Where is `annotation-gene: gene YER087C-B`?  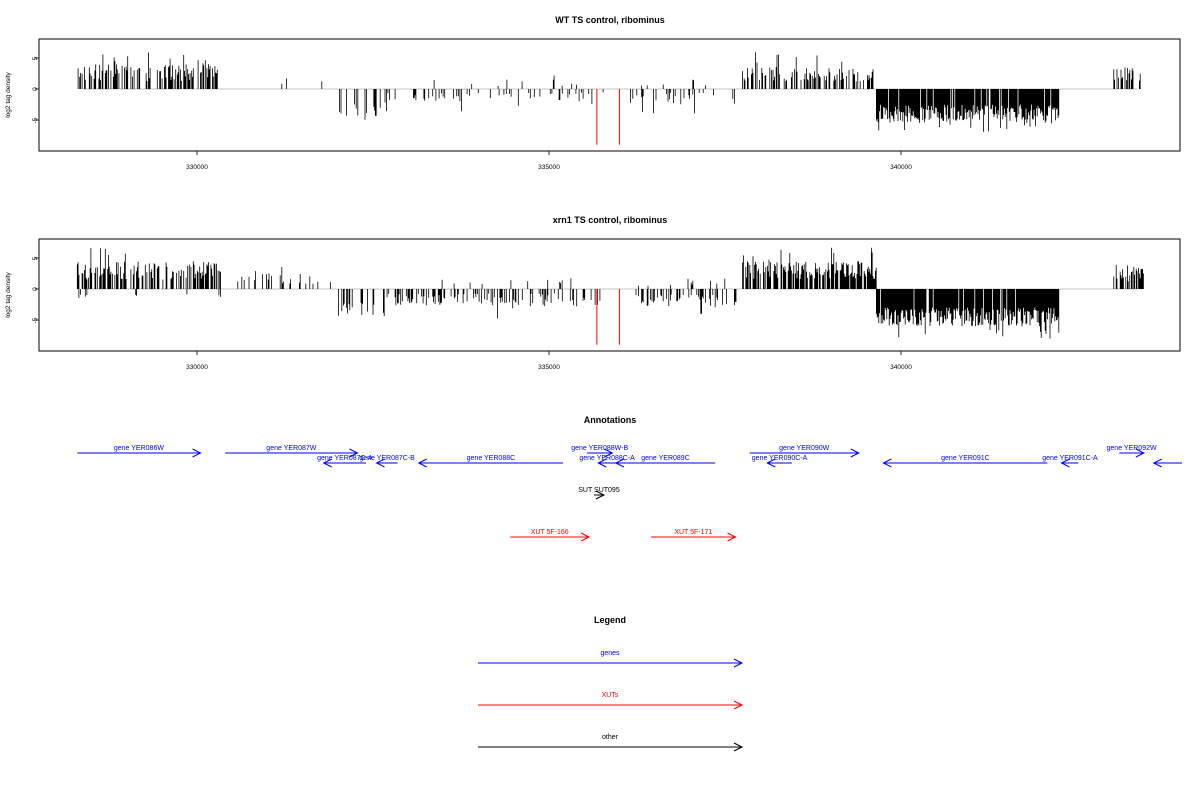 annotation-gene: gene YER087C-B is located at coordinates (387, 461).